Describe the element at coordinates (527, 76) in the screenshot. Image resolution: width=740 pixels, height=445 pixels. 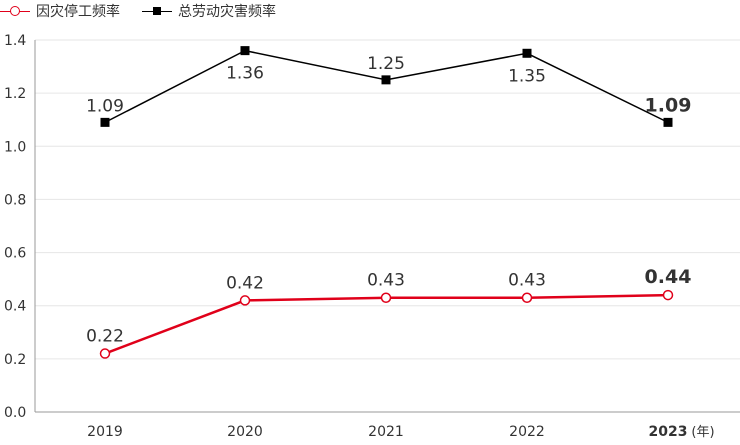
I see `data-label-total: 1.35` at that location.